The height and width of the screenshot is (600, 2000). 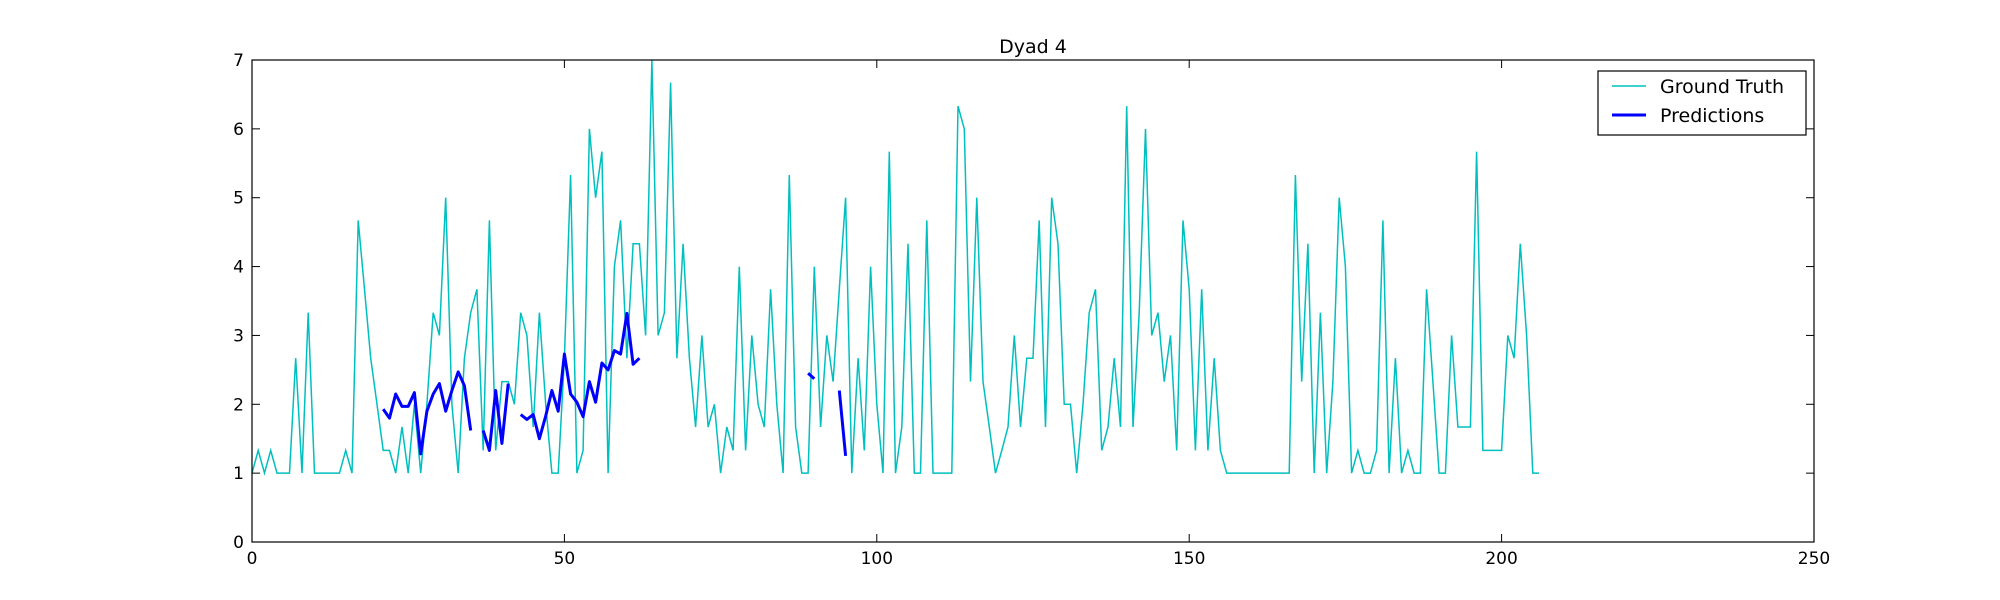 What do you see at coordinates (238, 199) in the screenshot?
I see `y-tick-label: 5` at bounding box center [238, 199].